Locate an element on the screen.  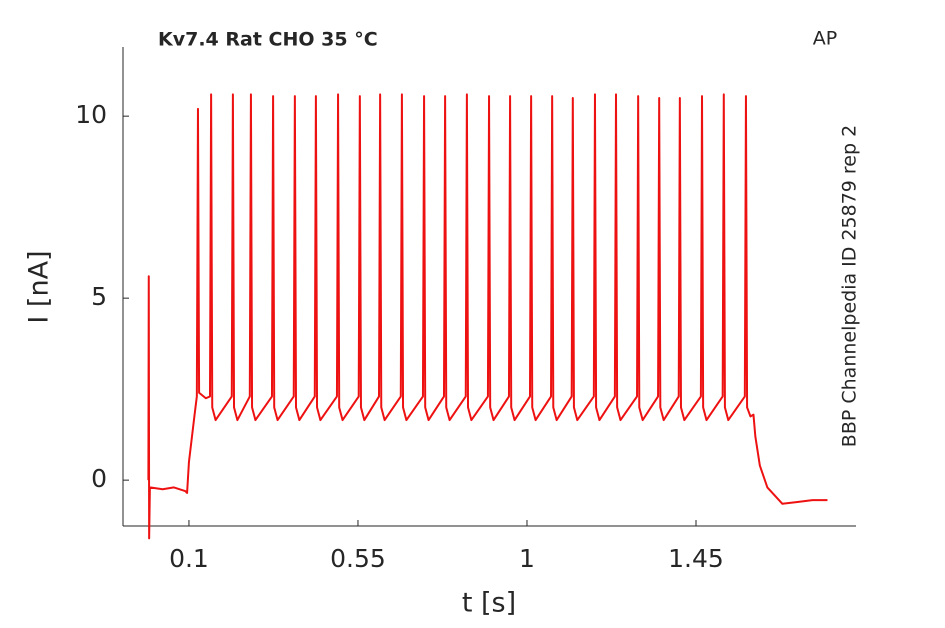
x-tick-label: 1.45 is located at coordinates (696, 558).